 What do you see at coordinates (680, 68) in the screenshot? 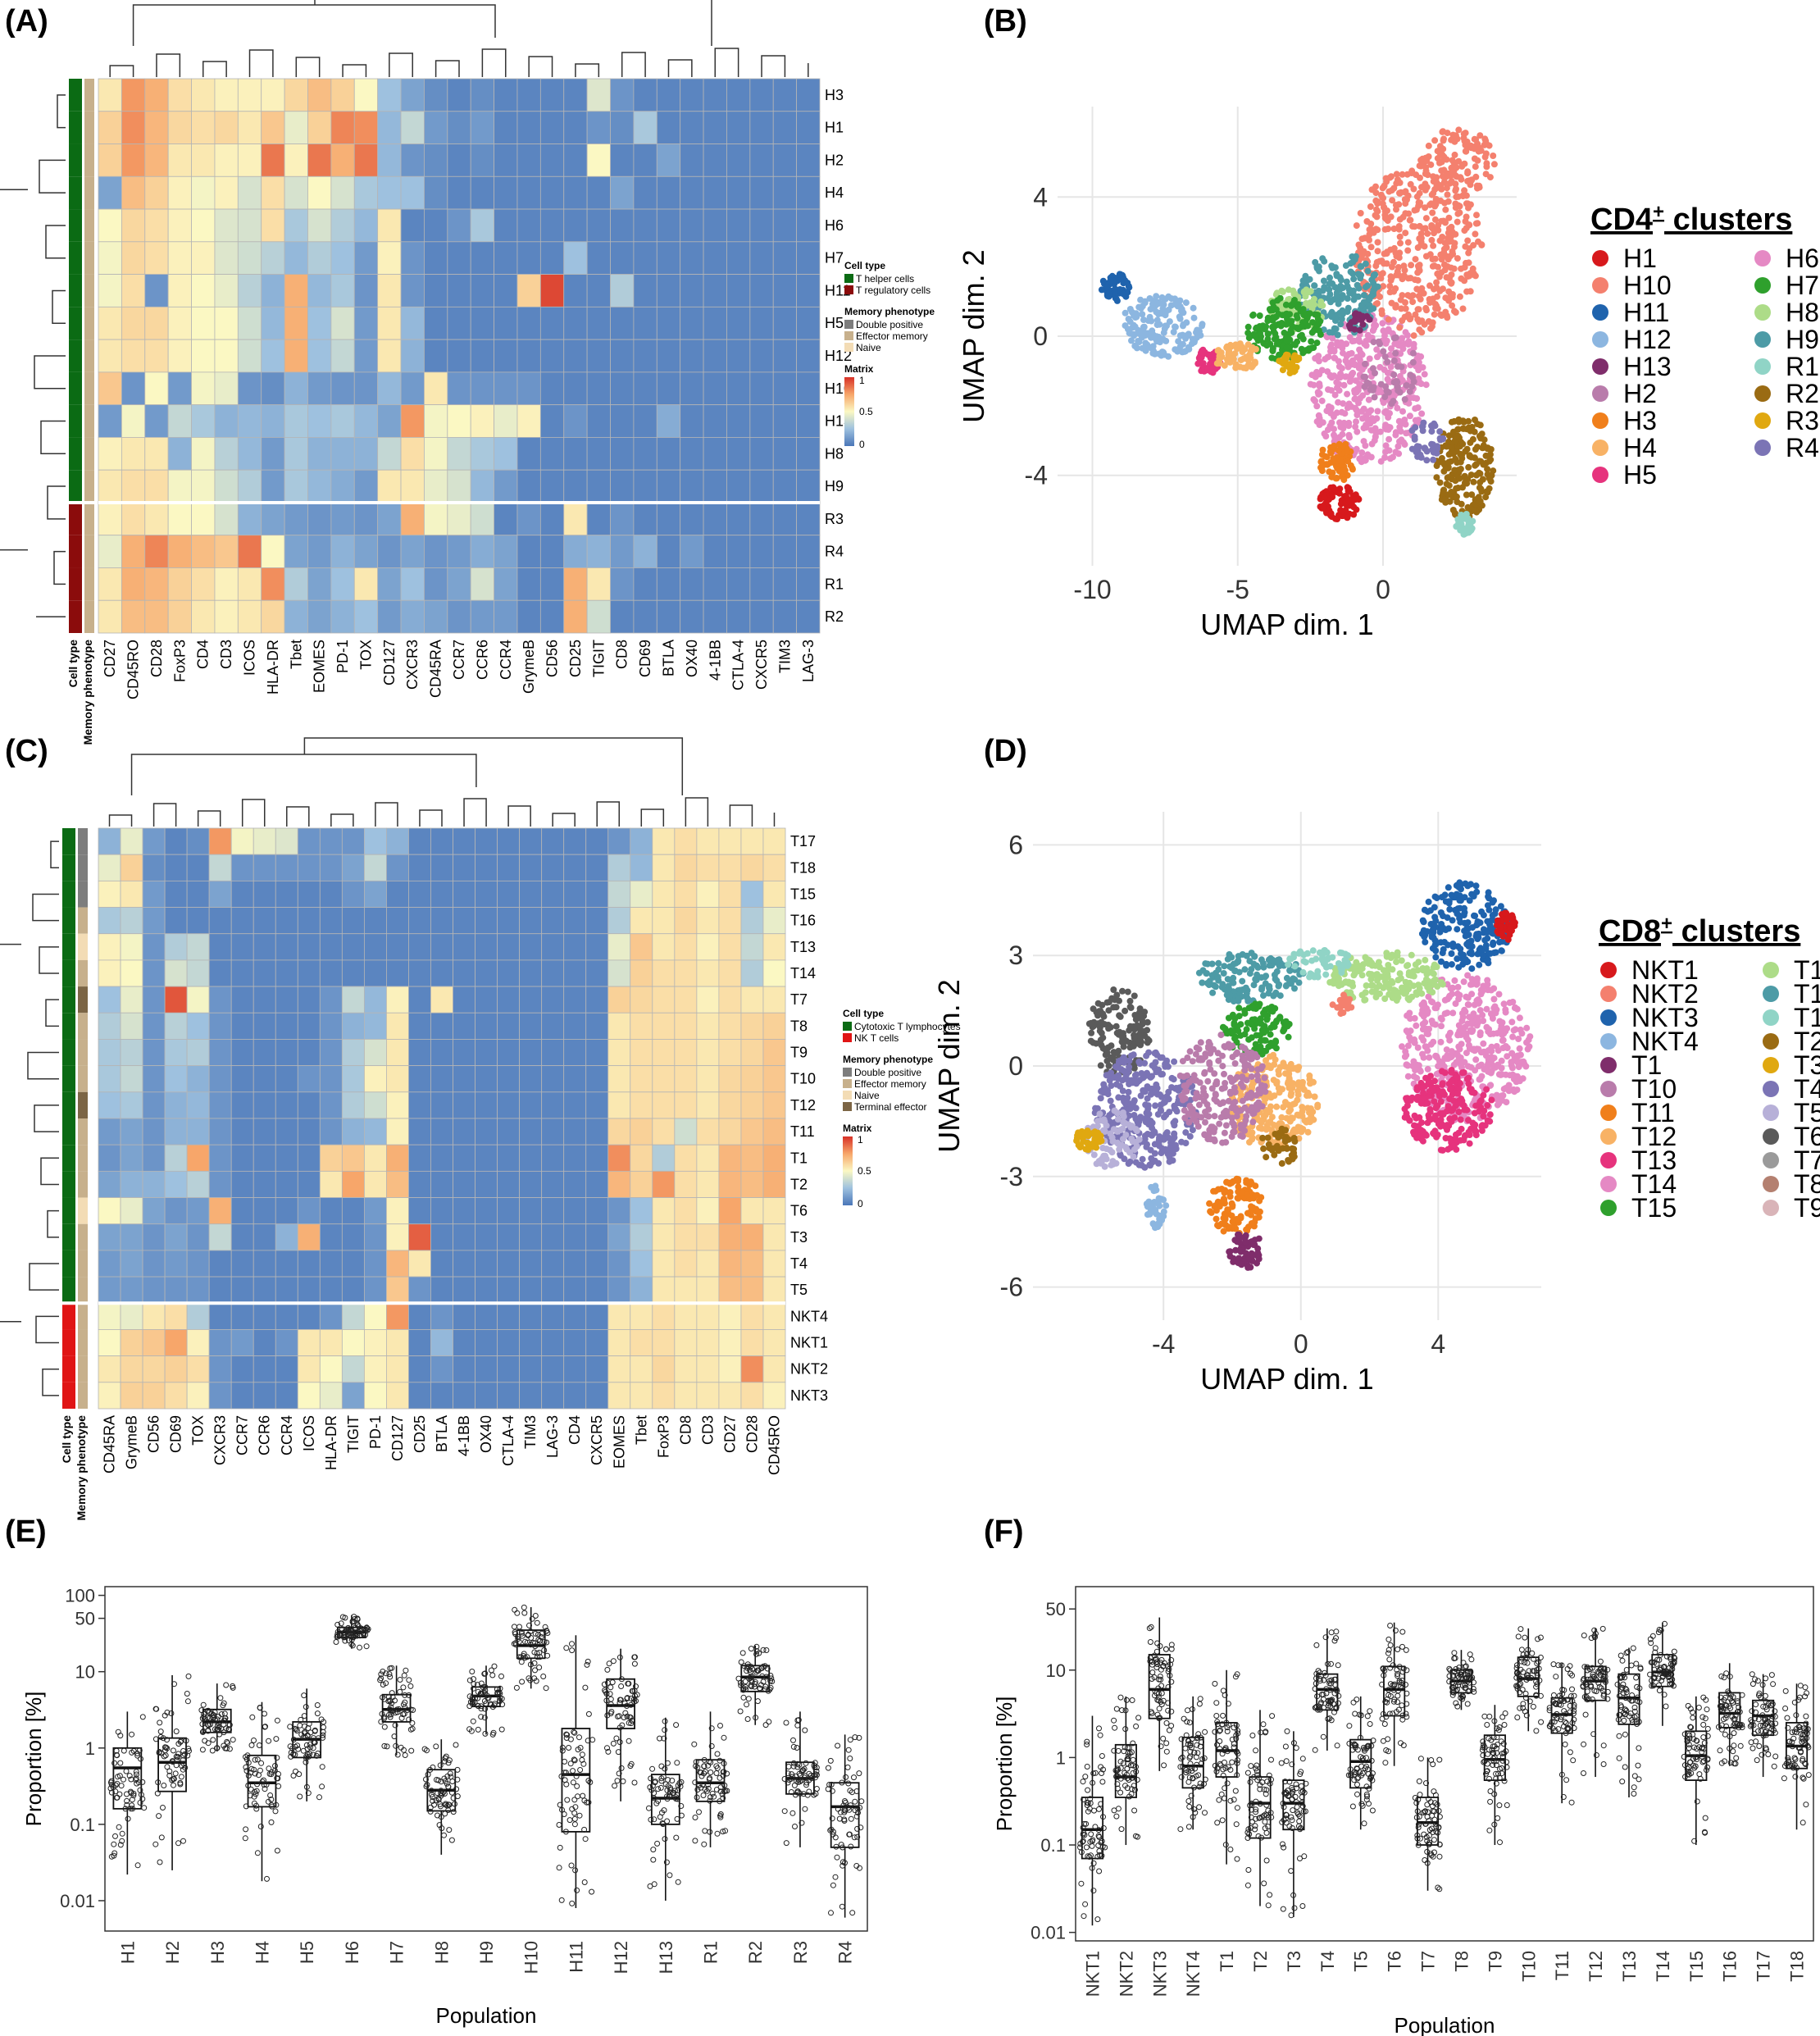
I see `dendrogram-branch` at bounding box center [680, 68].